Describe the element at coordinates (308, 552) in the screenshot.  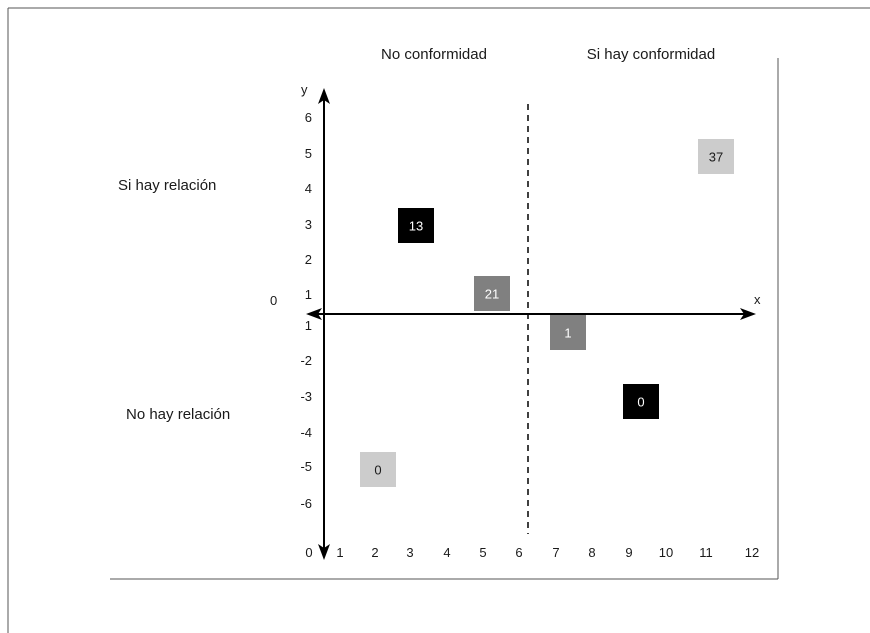
I see `x-tick-label: 0` at that location.